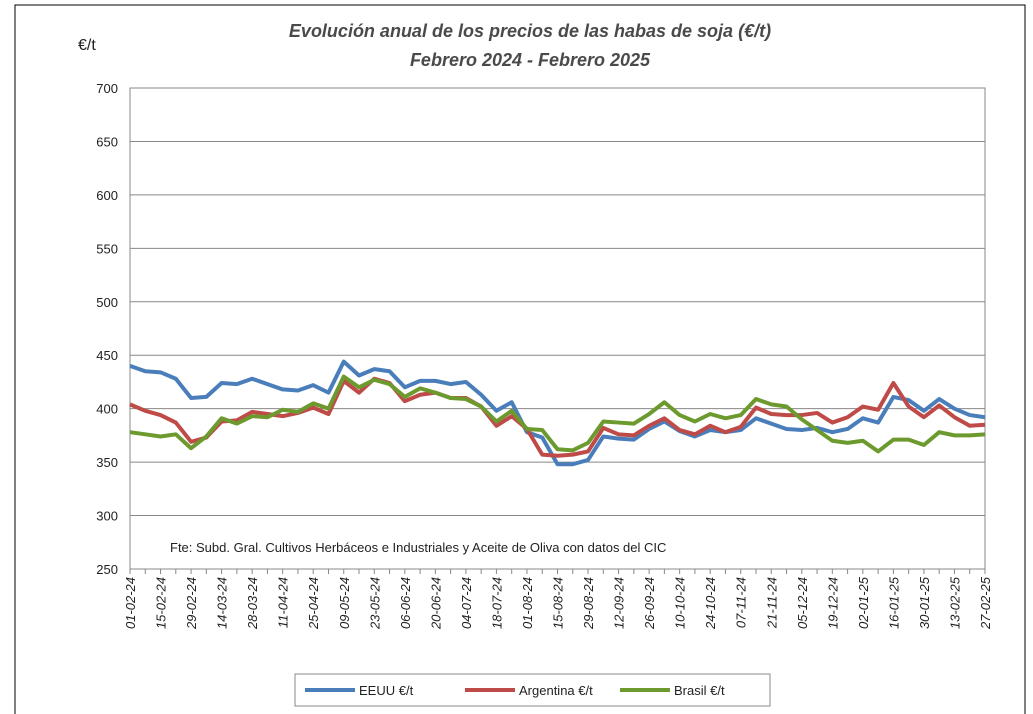 Image resolution: width=1033 pixels, height=714 pixels. What do you see at coordinates (954, 602) in the screenshot?
I see `x-tick-label: 13-02-25` at bounding box center [954, 602].